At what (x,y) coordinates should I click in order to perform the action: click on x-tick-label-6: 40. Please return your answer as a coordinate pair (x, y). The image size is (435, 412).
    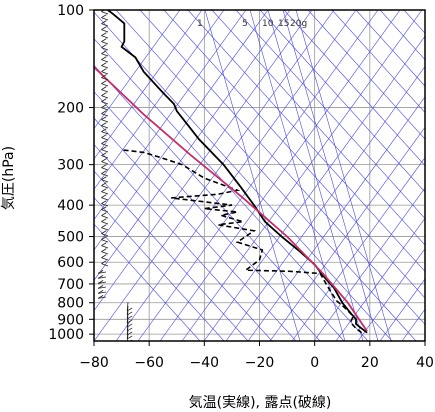
    Looking at the image, I should click on (425, 363).